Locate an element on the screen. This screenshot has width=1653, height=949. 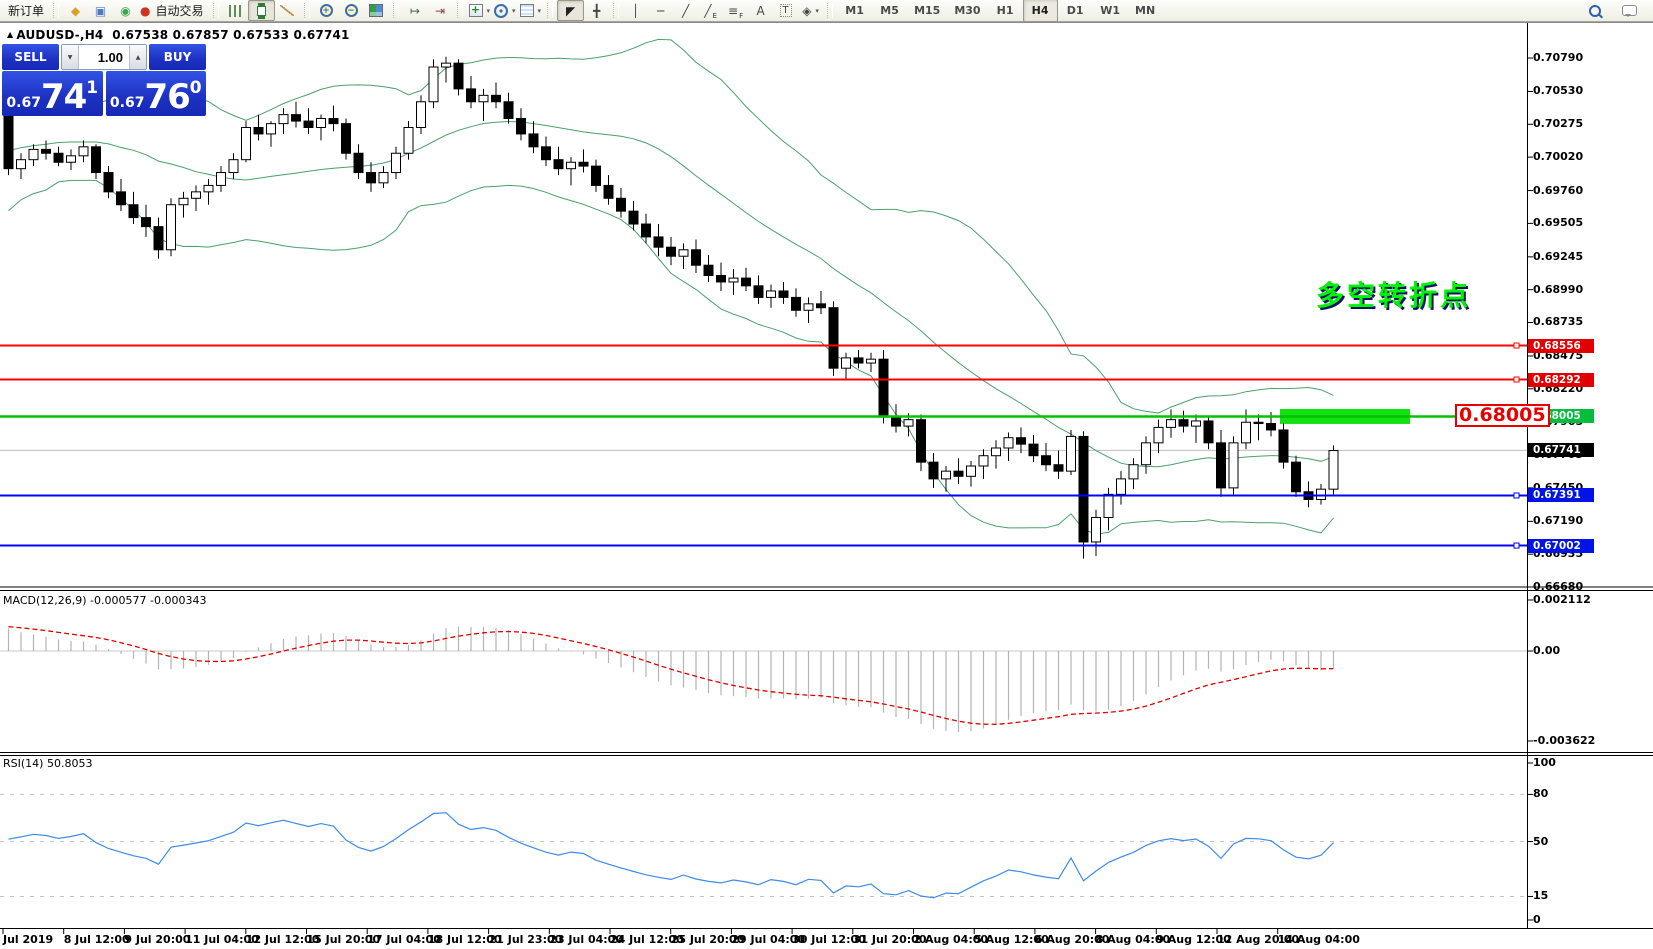
indicators-icon: + ▾ is located at coordinates (480, 10).